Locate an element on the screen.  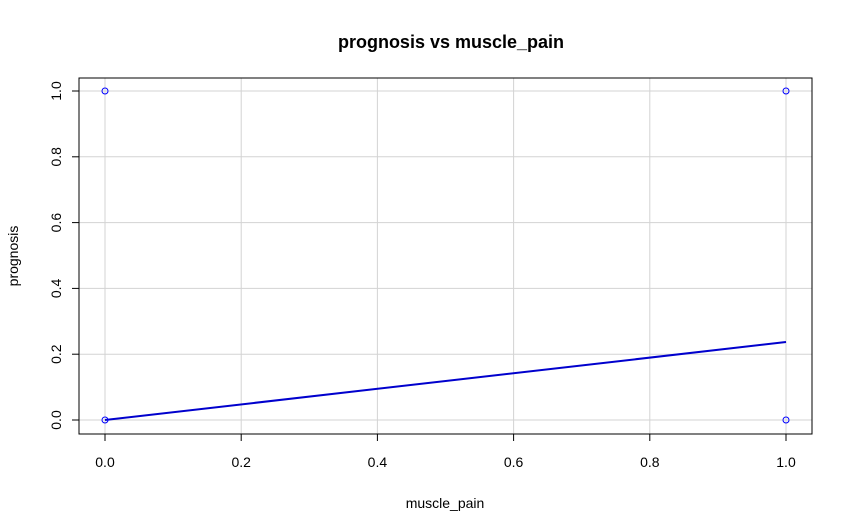
y-tick-label: 0.8 is located at coordinates (56, 157).